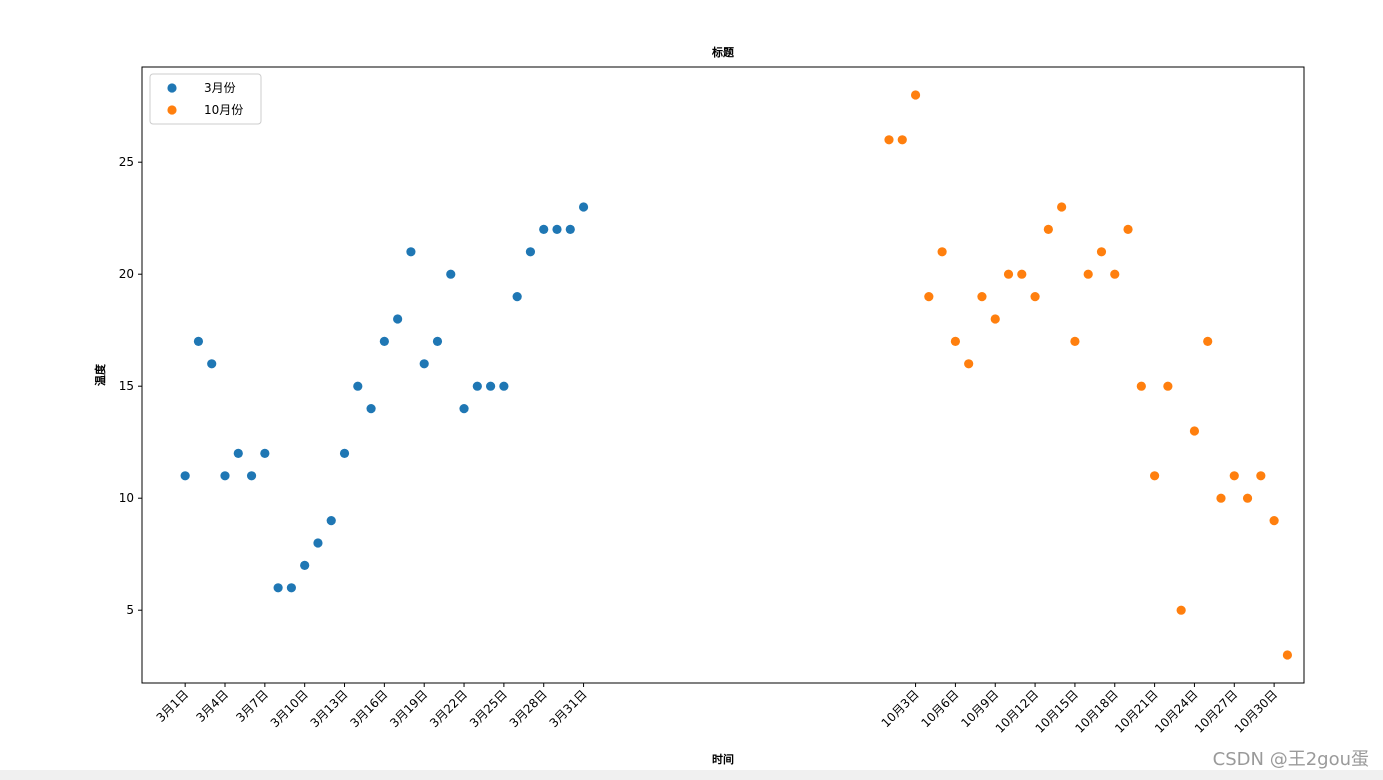 This screenshot has height=780, width=1383. Describe the element at coordinates (220, 88) in the screenshot. I see `legend-label: 3月份` at that location.